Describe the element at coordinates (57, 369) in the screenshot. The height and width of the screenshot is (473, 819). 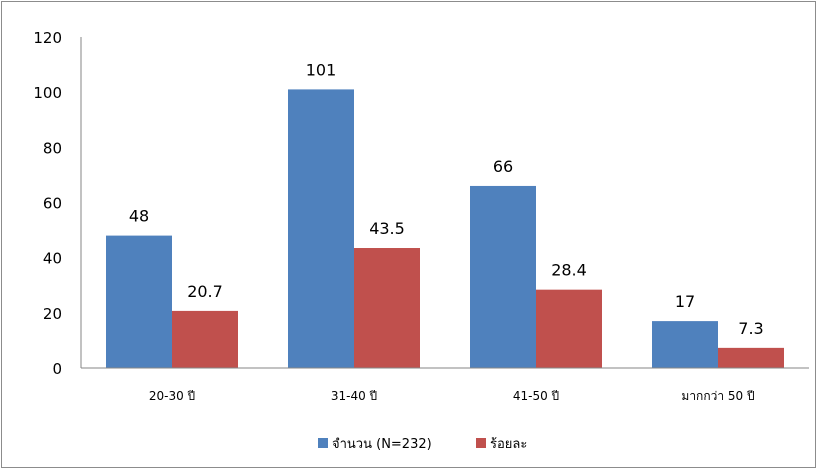
I see `y-tick-label: 0` at that location.